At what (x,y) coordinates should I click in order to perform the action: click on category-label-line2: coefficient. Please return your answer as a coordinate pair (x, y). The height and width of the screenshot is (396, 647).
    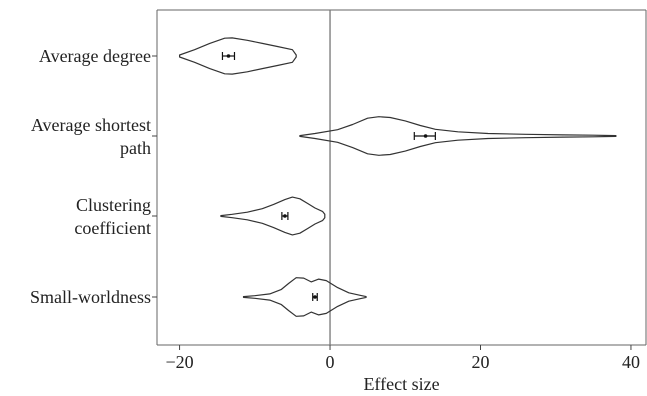
    Looking at the image, I should click on (112, 228).